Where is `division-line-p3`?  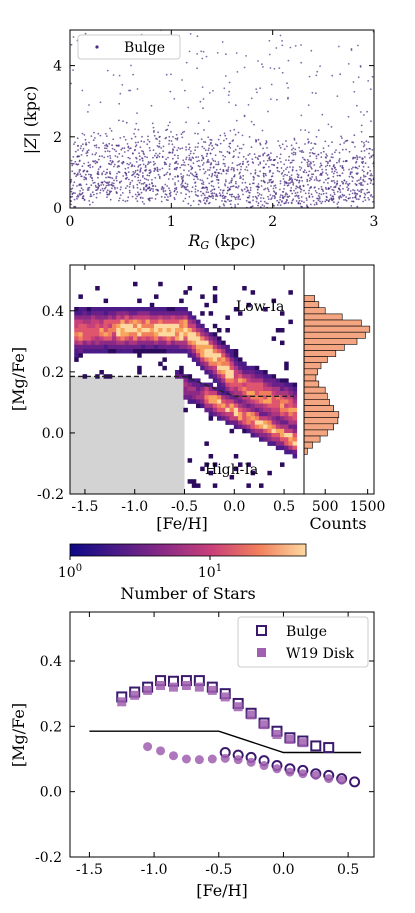 division-line-p3 is located at coordinates (225, 742).